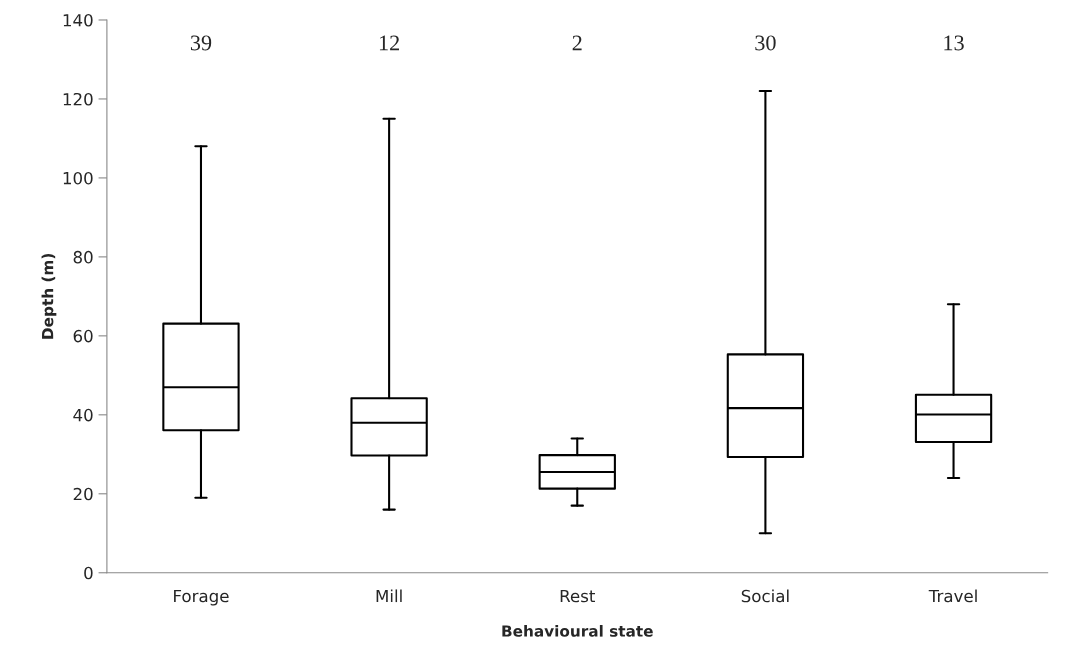 The image size is (1069, 666). I want to click on y-tick-label: 140, so click(78, 20).